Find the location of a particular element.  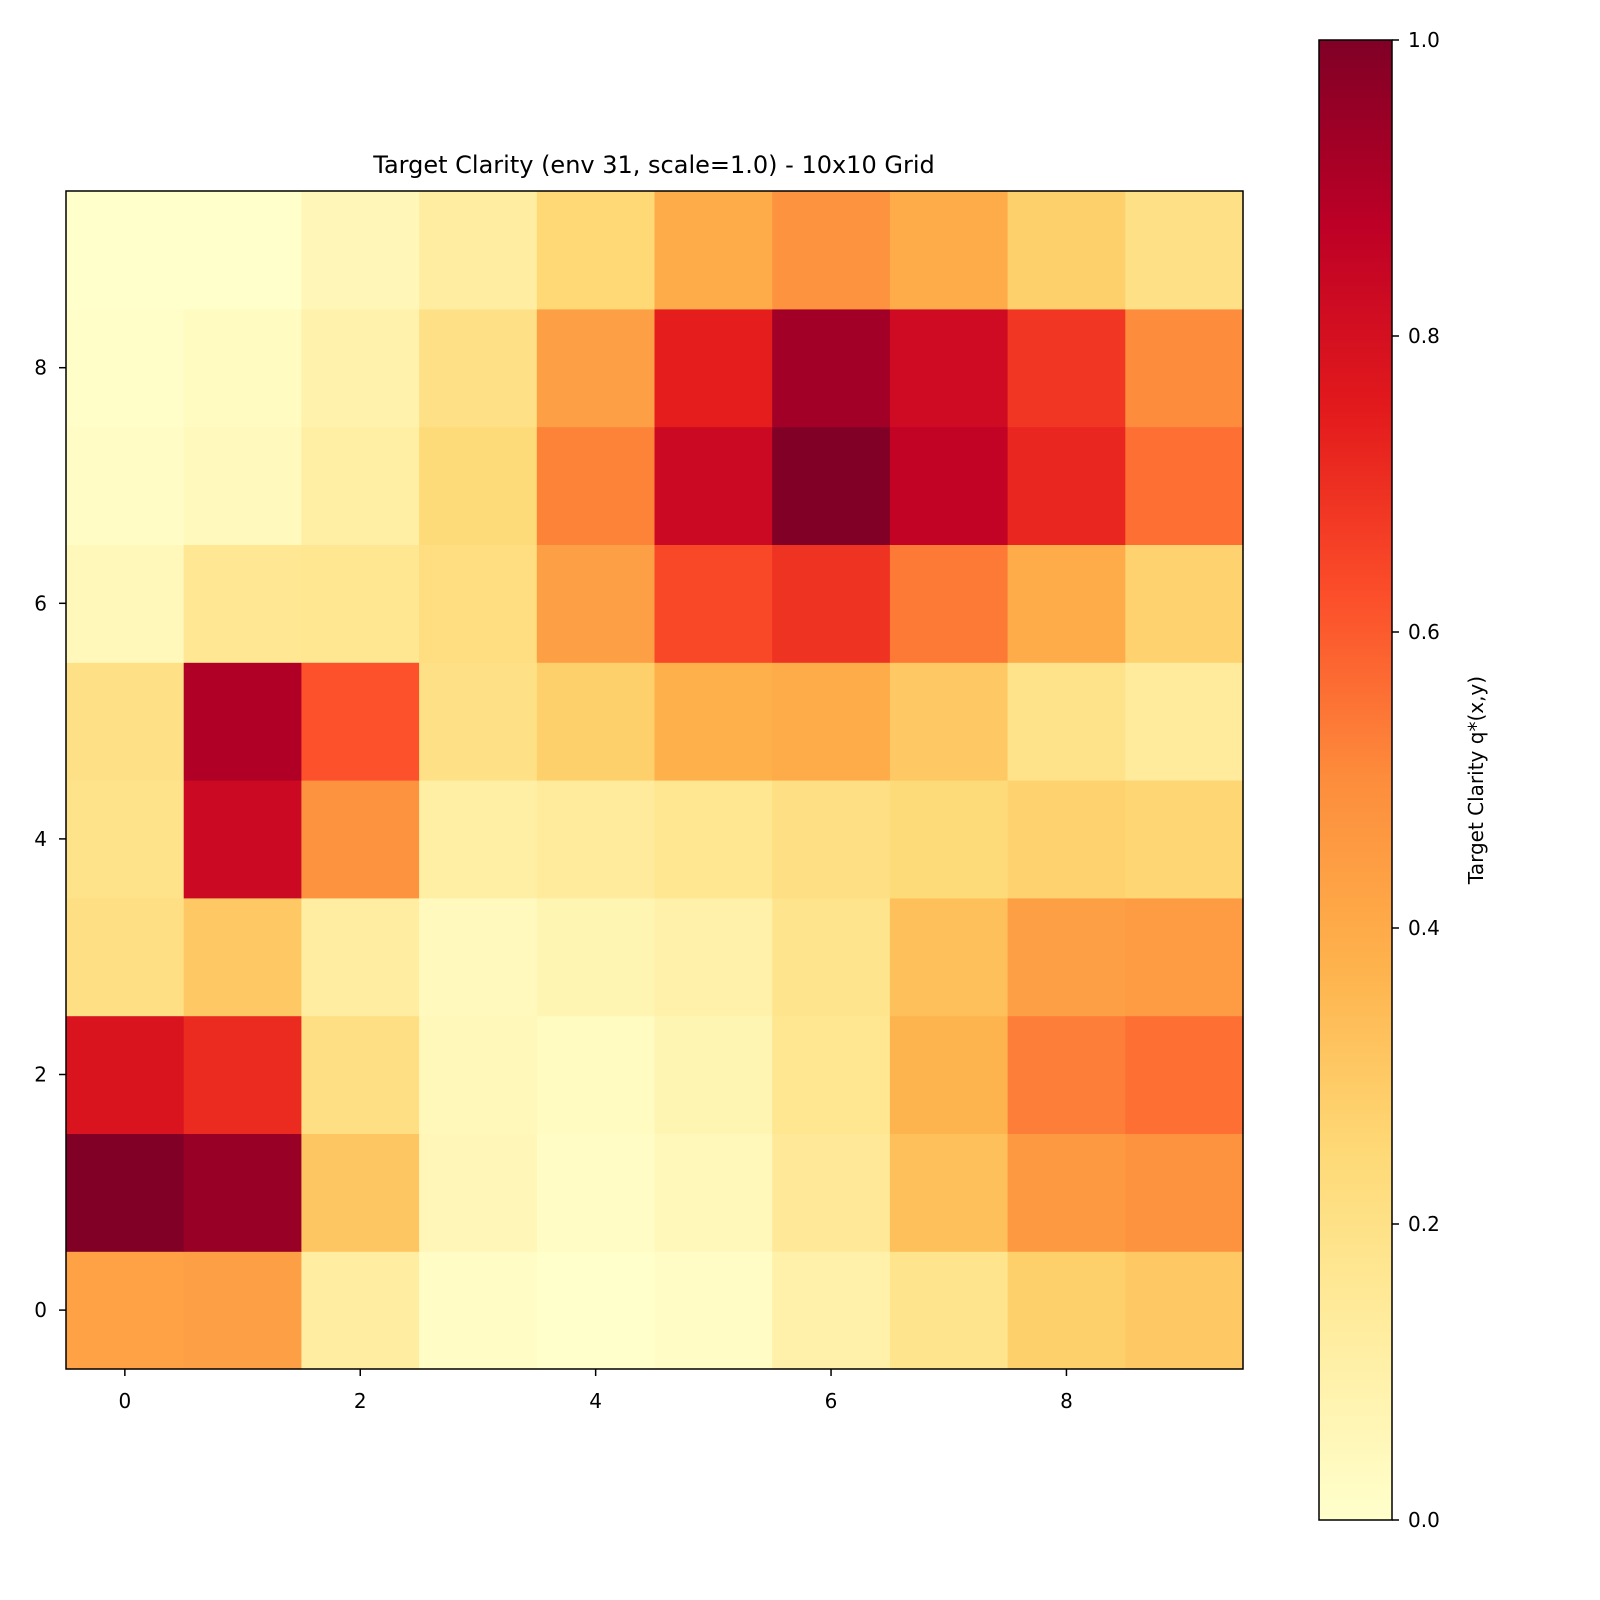

heatmap-cell-x4-y6 is located at coordinates (596, 603).